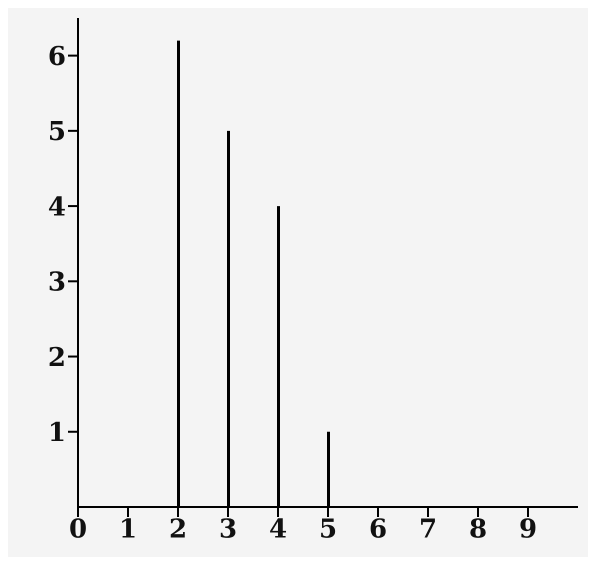 Image resolution: width=596 pixels, height=565 pixels. Describe the element at coordinates (57, 283) in the screenshot. I see `y-tick-label: 3` at that location.